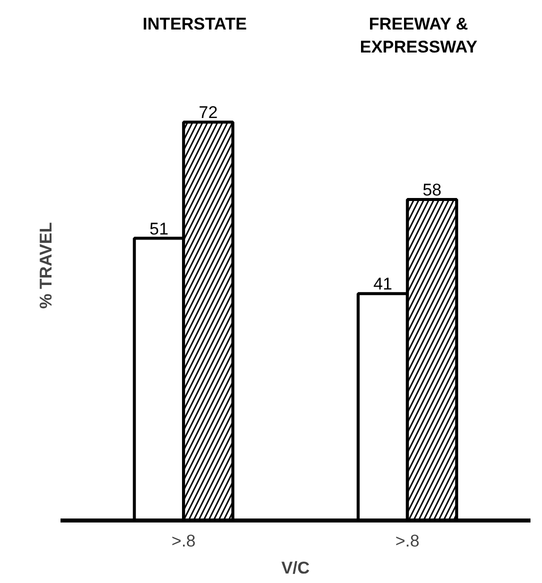  What do you see at coordinates (159, 228) in the screenshot?
I see `data-label: 51` at bounding box center [159, 228].